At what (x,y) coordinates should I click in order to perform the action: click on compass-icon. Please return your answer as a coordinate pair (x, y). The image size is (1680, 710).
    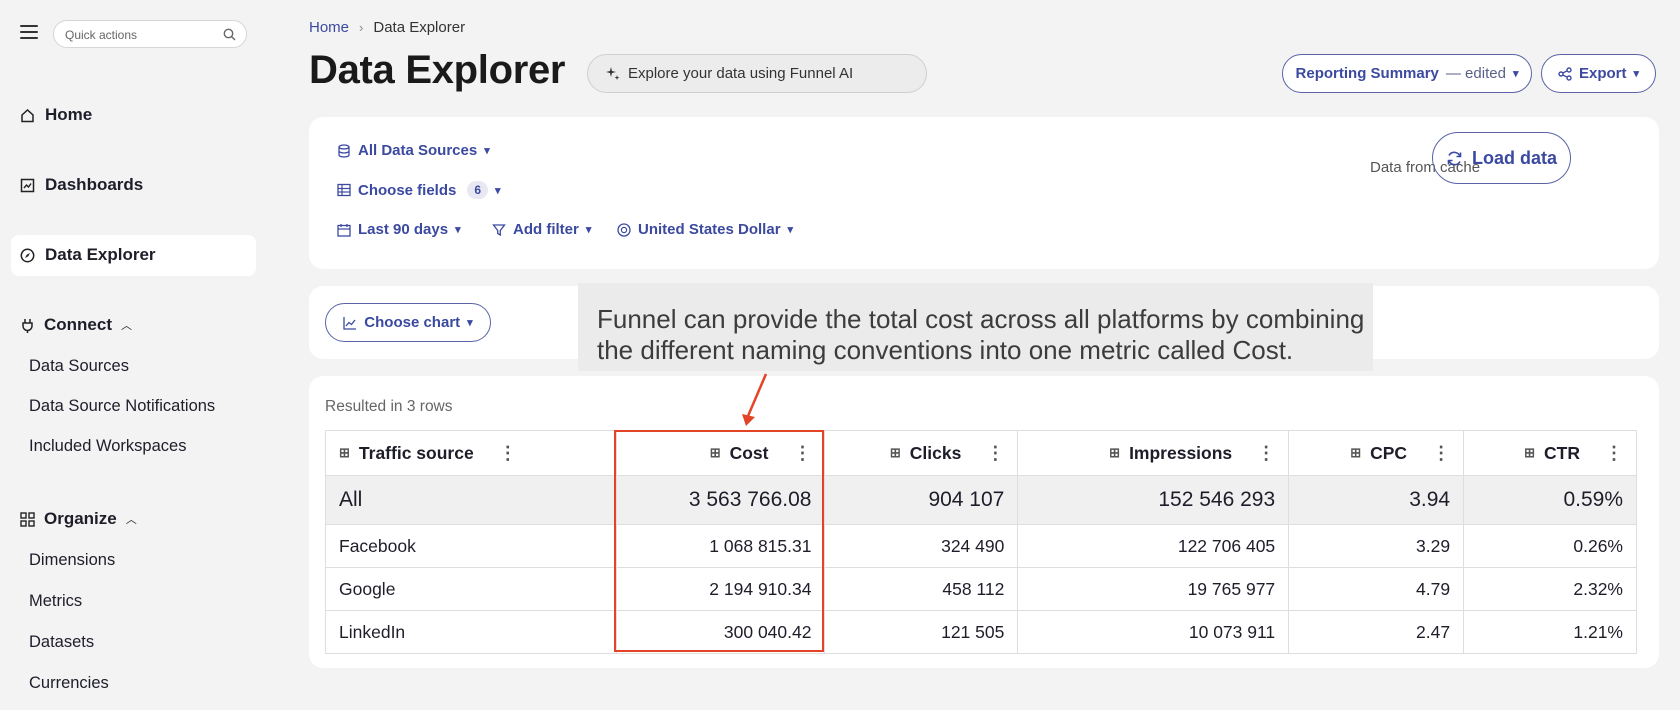
    Looking at the image, I should click on (27, 255).